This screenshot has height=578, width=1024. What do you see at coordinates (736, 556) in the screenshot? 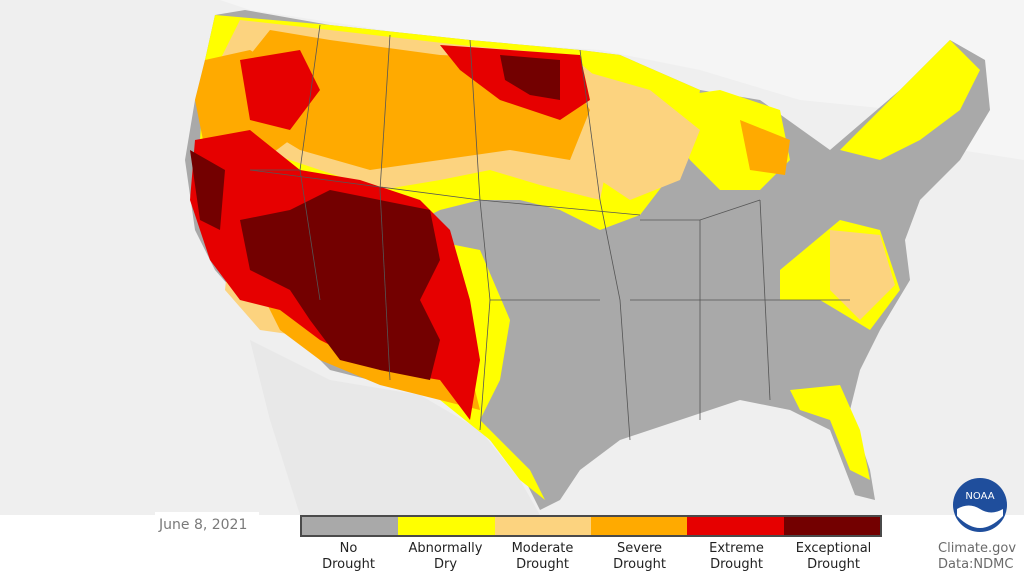
I see `legend-label-extreme: Extreme Drought` at bounding box center [736, 556].